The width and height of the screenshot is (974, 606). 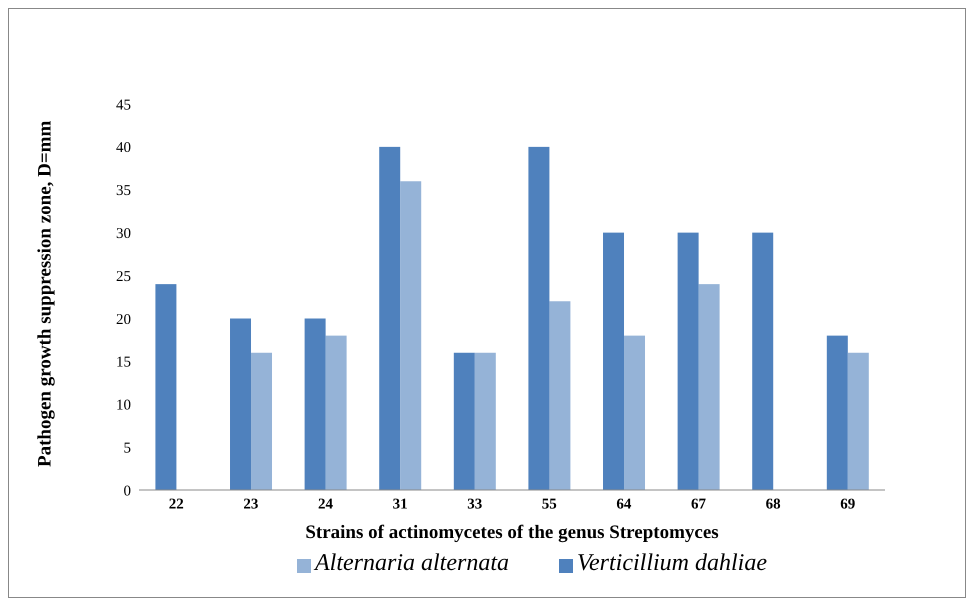 I want to click on x-tick-label: 23, so click(x=250, y=504).